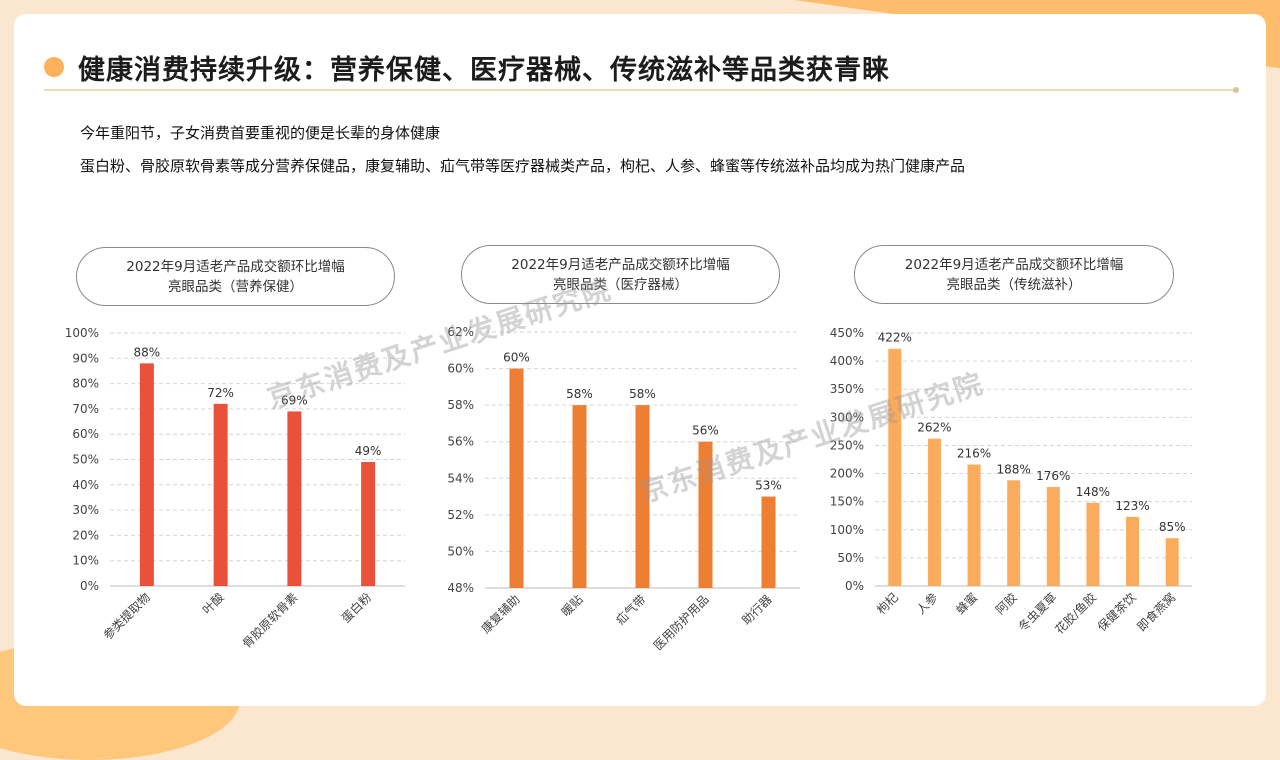 Image resolution: width=1280 pixels, height=760 pixels. What do you see at coordinates (1006, 604) in the screenshot?
I see `x-tick-label: 阿胶` at bounding box center [1006, 604].